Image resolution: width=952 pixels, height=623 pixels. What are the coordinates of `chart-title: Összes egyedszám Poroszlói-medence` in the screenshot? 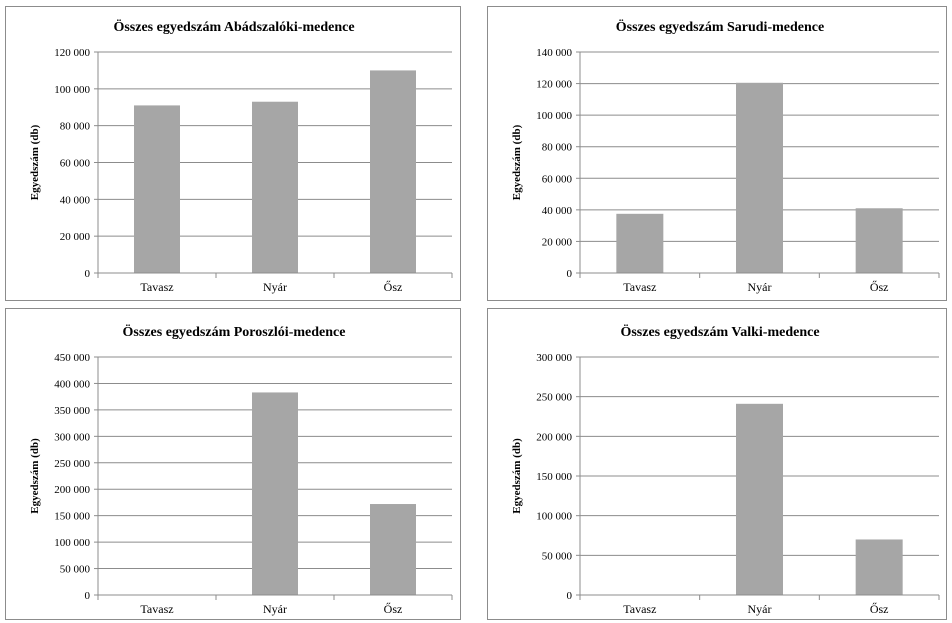 It's located at (234, 331).